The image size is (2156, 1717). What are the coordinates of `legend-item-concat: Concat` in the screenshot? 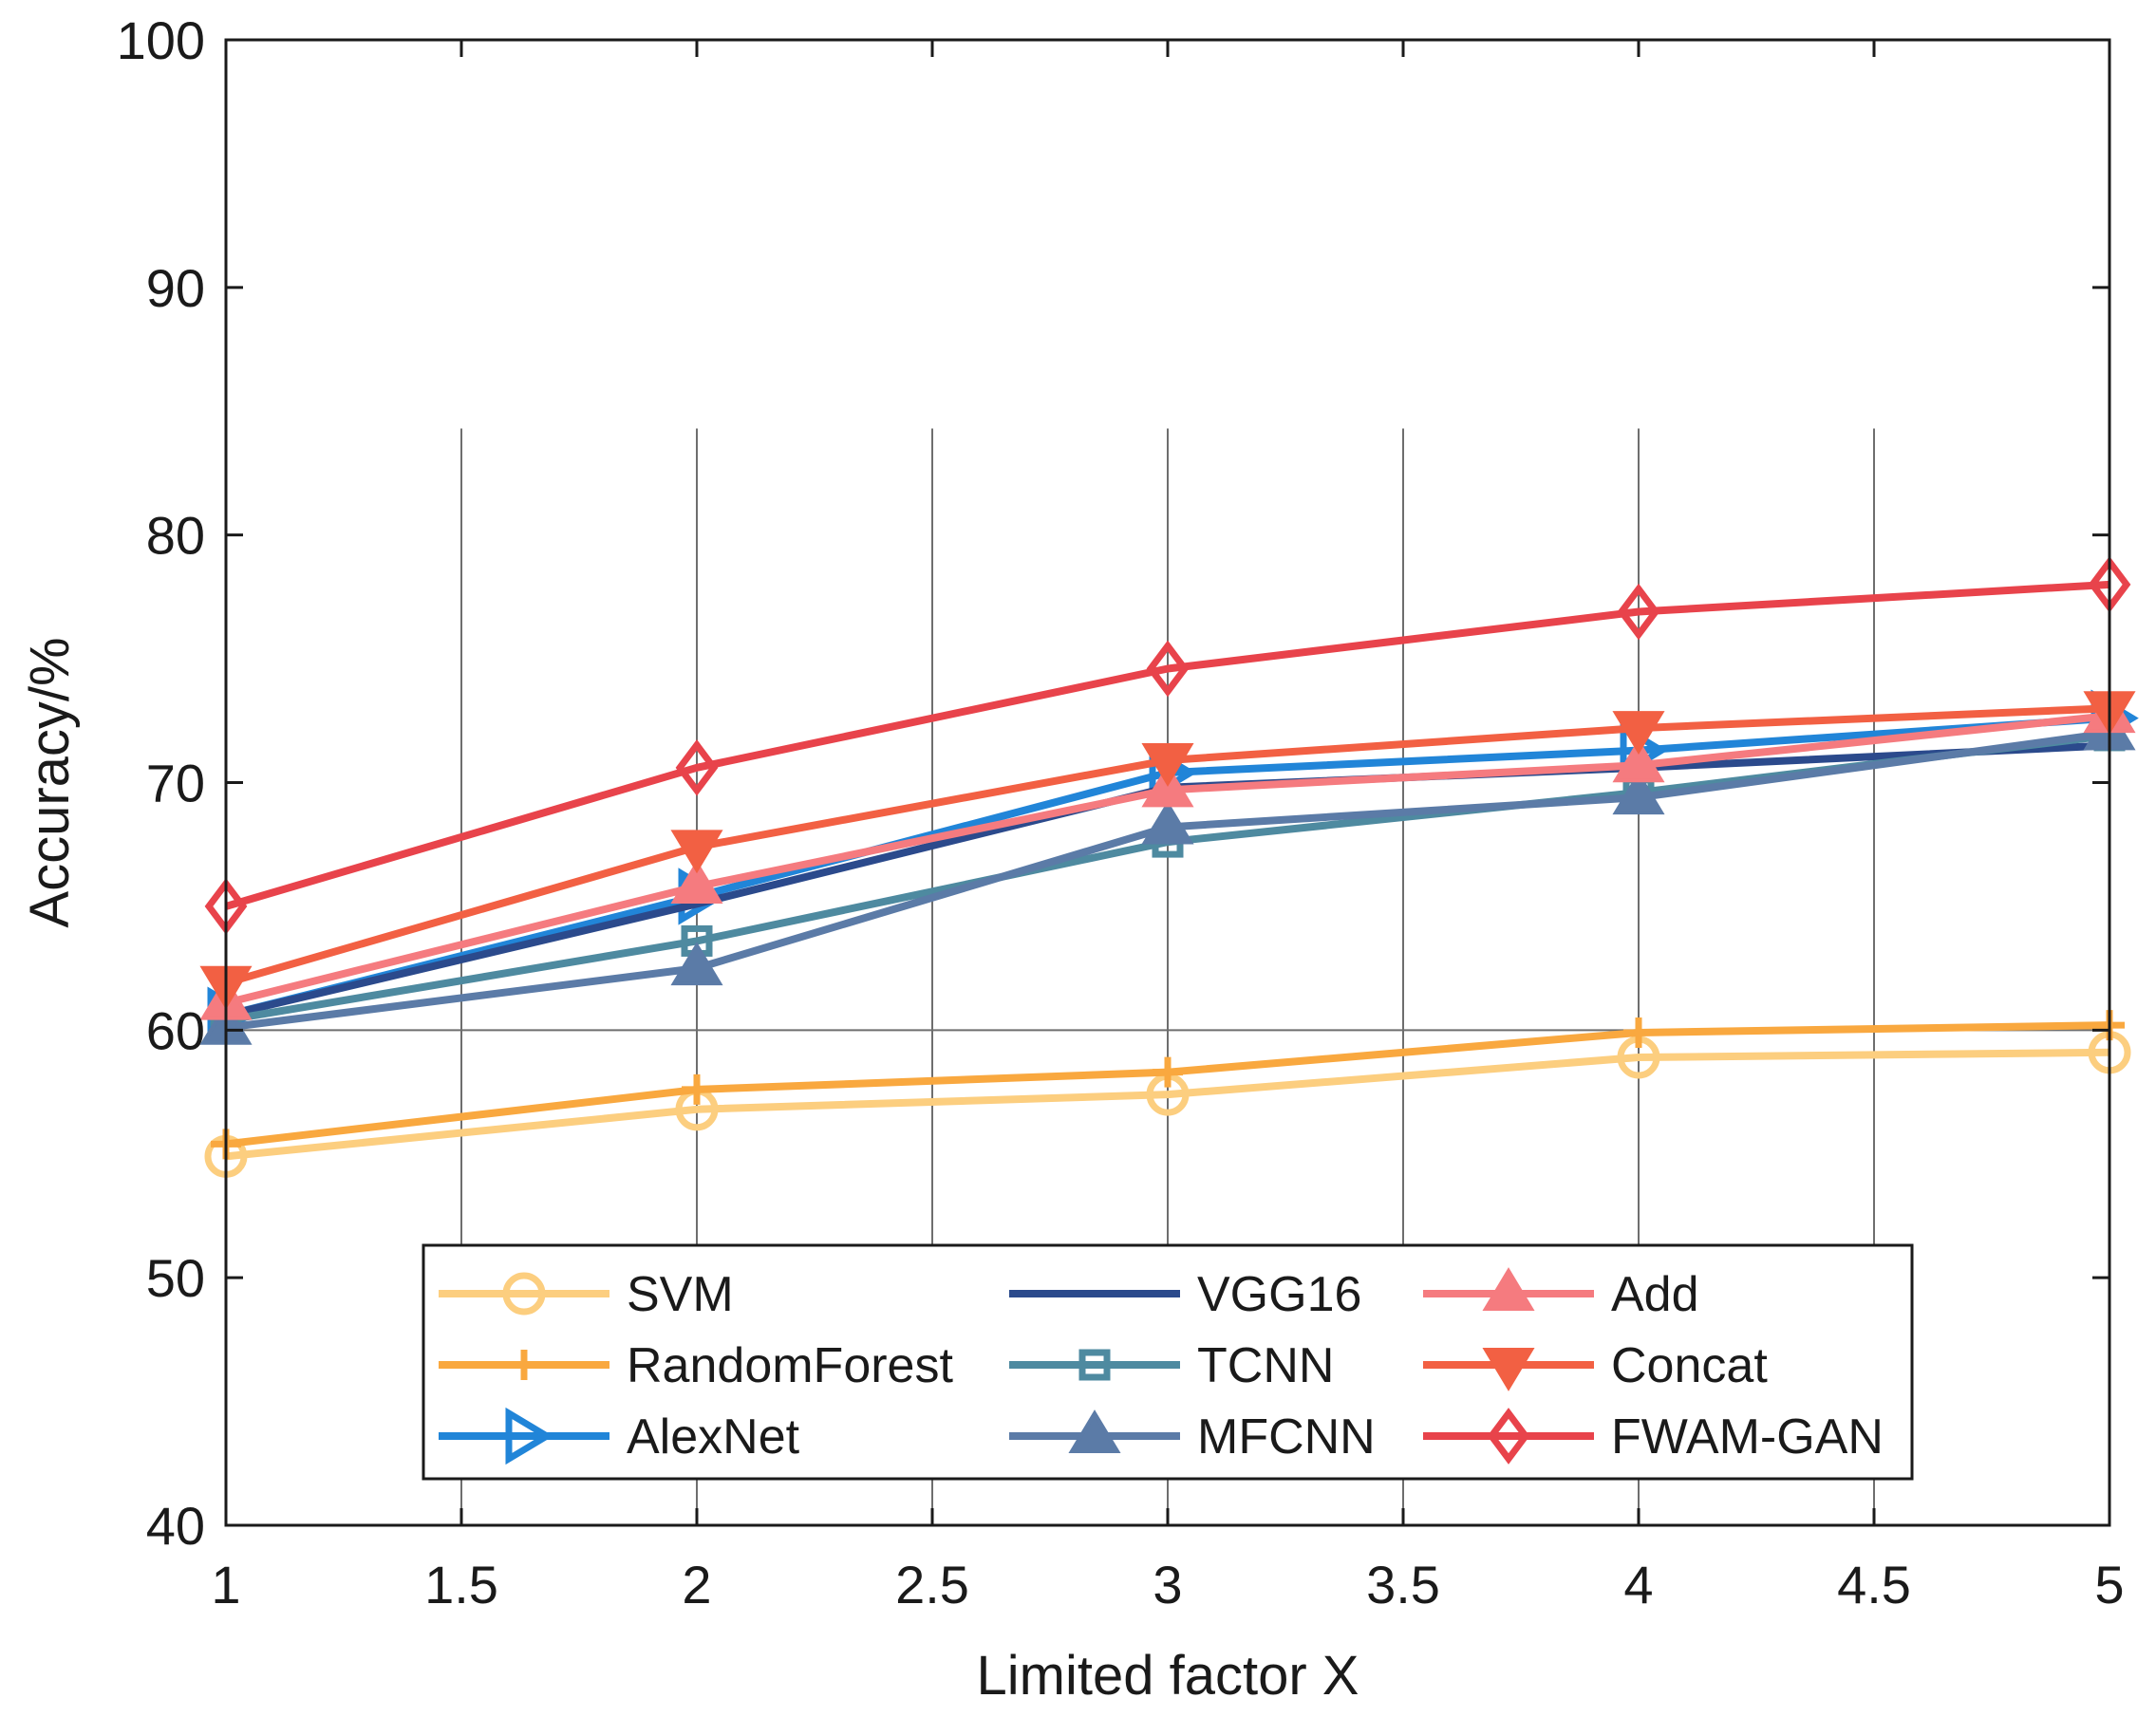 It's located at (1595, 1366).